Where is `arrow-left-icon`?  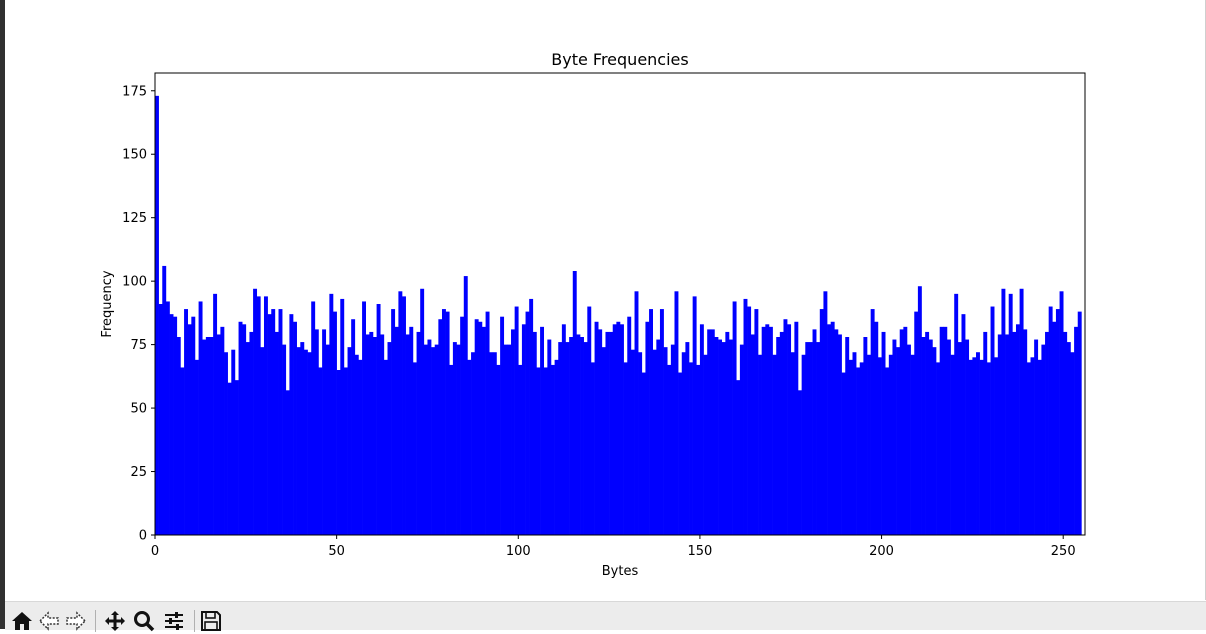
arrow-left-icon is located at coordinates (48, 621).